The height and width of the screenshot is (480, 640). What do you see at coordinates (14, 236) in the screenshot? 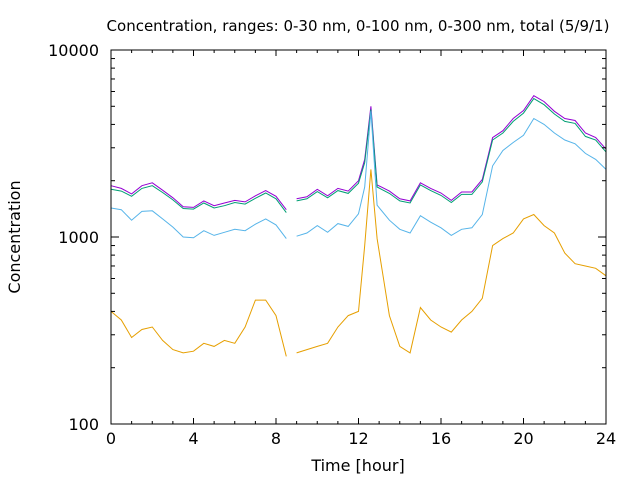
I see `y-axis-label: Concentration` at bounding box center [14, 236].